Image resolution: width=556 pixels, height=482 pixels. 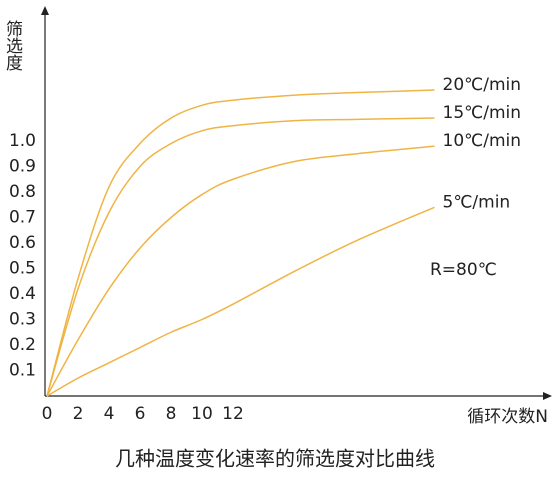 What do you see at coordinates (275, 459) in the screenshot?
I see `chart-title: 几种温度变化速率的筛选度对比曲线` at bounding box center [275, 459].